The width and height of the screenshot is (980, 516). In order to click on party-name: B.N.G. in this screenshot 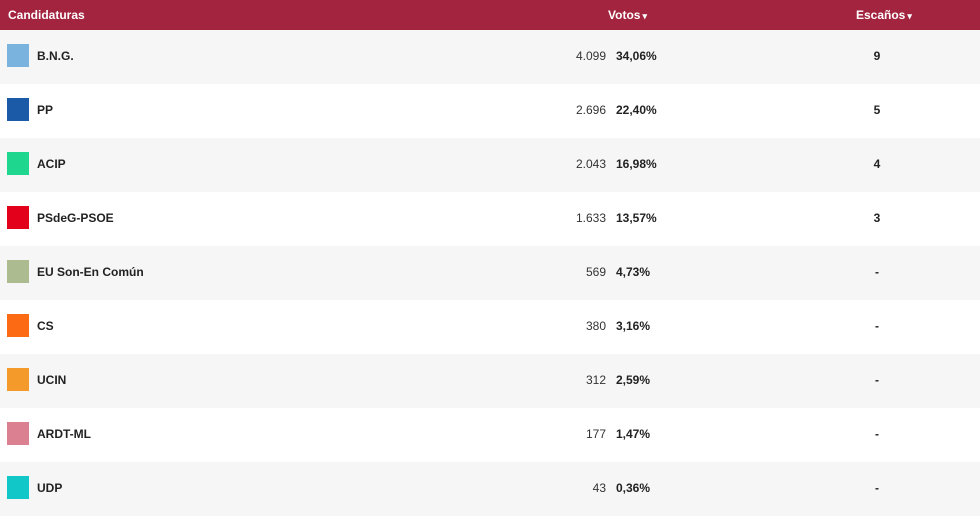, I will do `click(55, 56)`.